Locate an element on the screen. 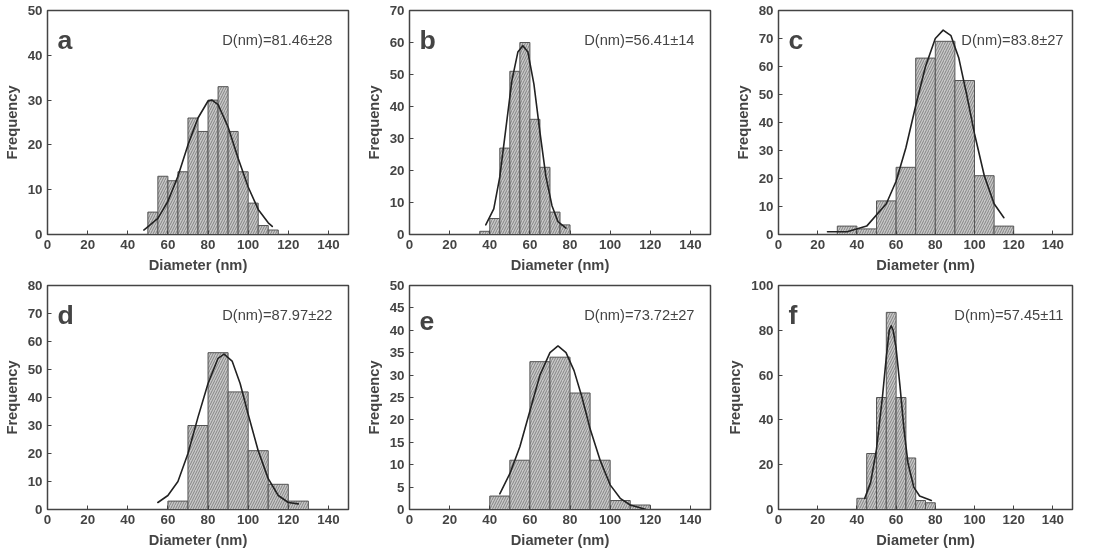 The image size is (1098, 554). annotation: D(nm)=73.72±27 is located at coordinates (639, 314).